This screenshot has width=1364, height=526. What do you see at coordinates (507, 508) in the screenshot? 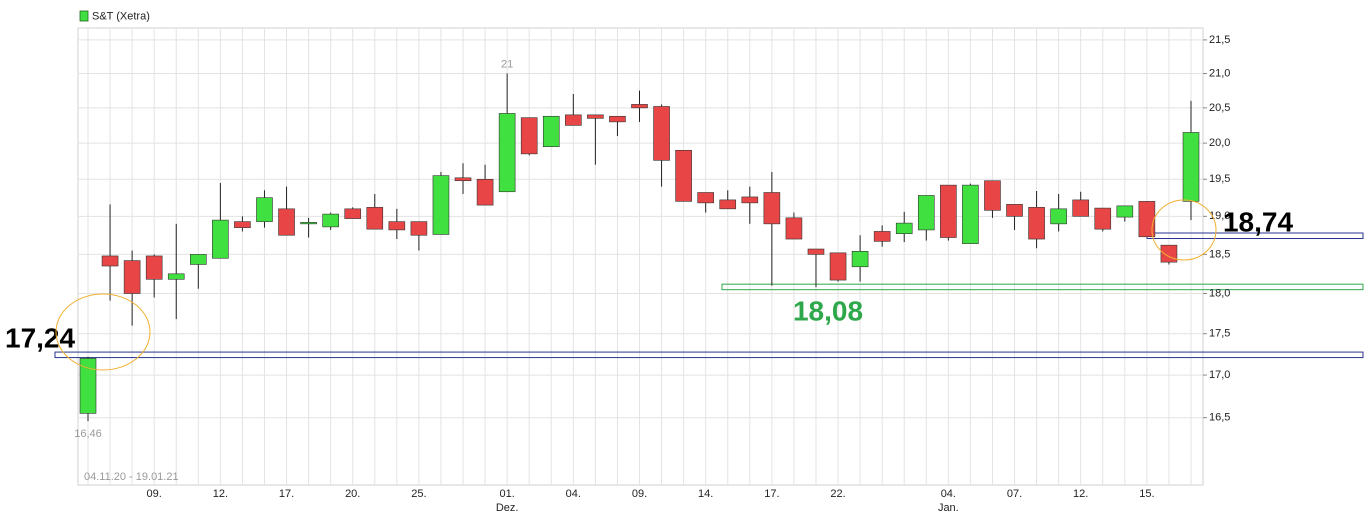
I see `x-month-label: Dez.` at bounding box center [507, 508].